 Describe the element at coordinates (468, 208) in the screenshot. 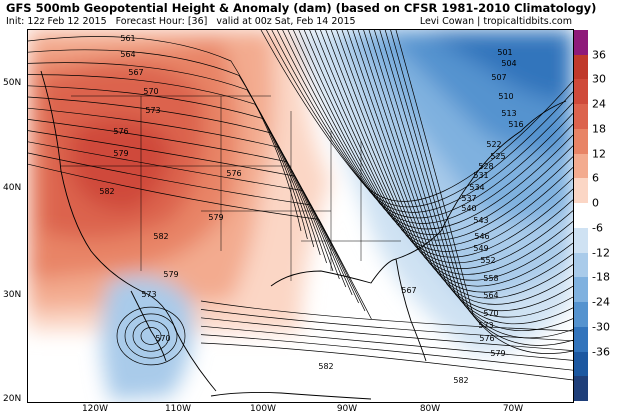

I see `contour-label: 540` at that location.